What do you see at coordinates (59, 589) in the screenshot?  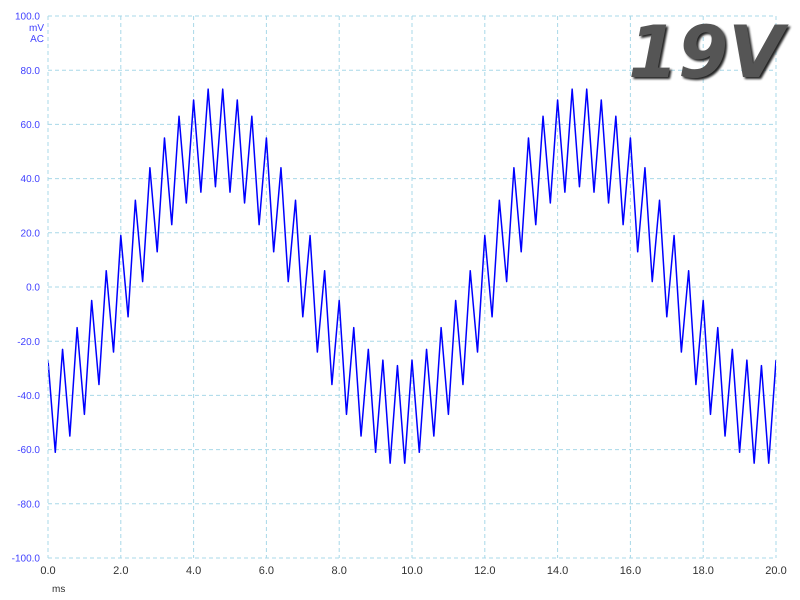 I see `x-axis-title: ms` at bounding box center [59, 589].